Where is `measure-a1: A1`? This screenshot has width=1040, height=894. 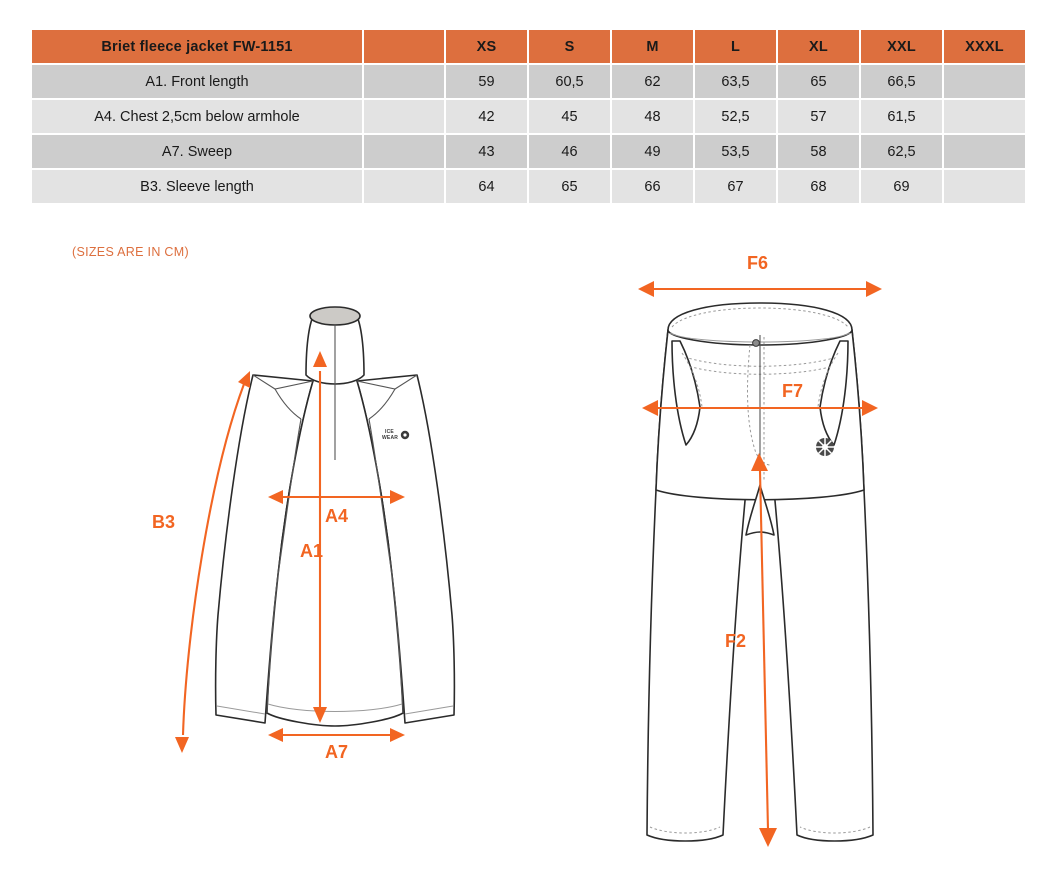 measure-a1: A1 is located at coordinates (313, 537).